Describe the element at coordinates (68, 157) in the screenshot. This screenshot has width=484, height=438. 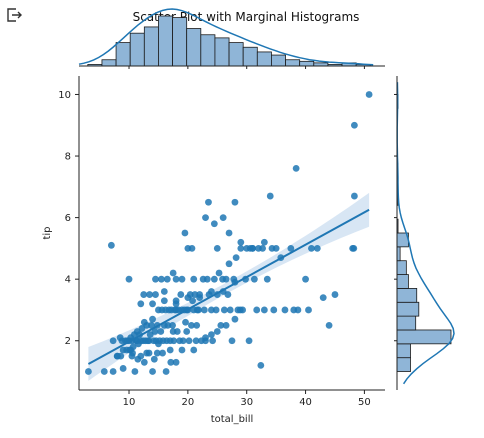
I see `y-tick-label: 8` at that location.